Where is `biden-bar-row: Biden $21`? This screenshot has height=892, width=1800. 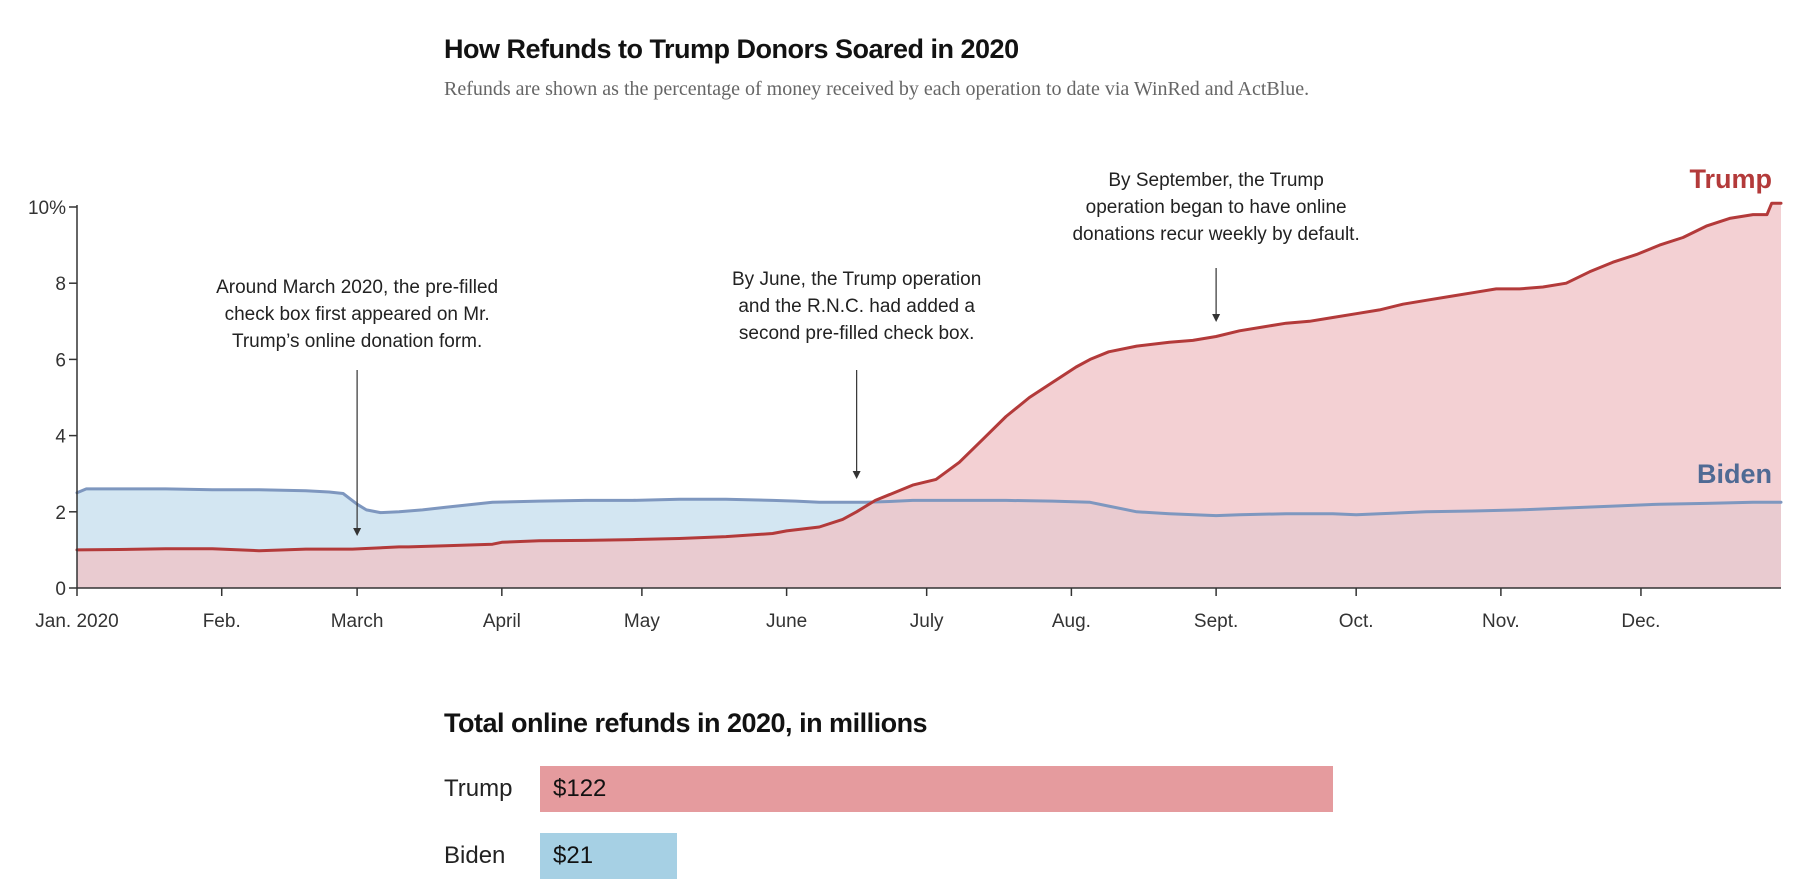
biden-bar-row: Biden $21 is located at coordinates (944, 856).